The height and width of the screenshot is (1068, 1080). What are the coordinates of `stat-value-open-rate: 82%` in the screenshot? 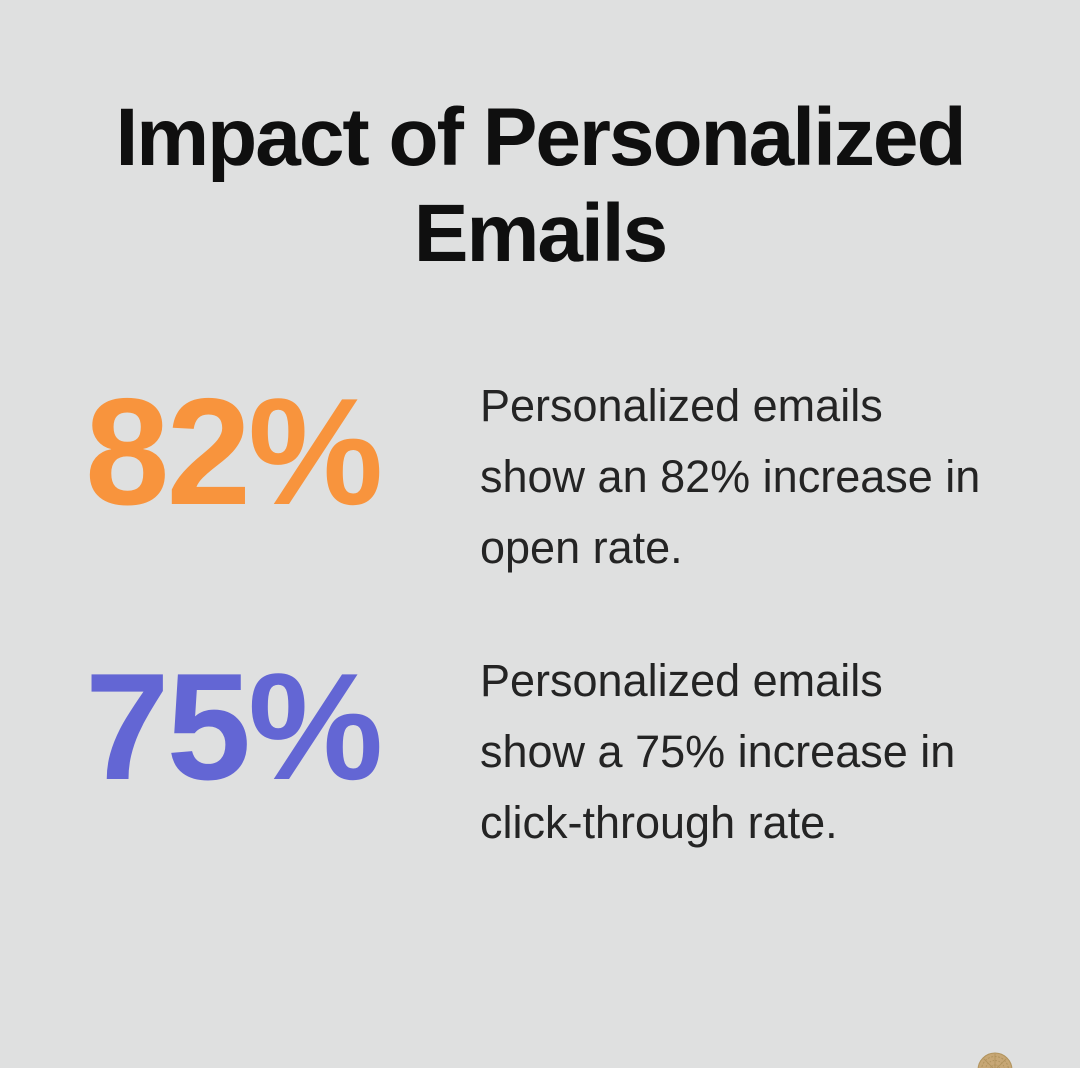 It's located at (234, 452).